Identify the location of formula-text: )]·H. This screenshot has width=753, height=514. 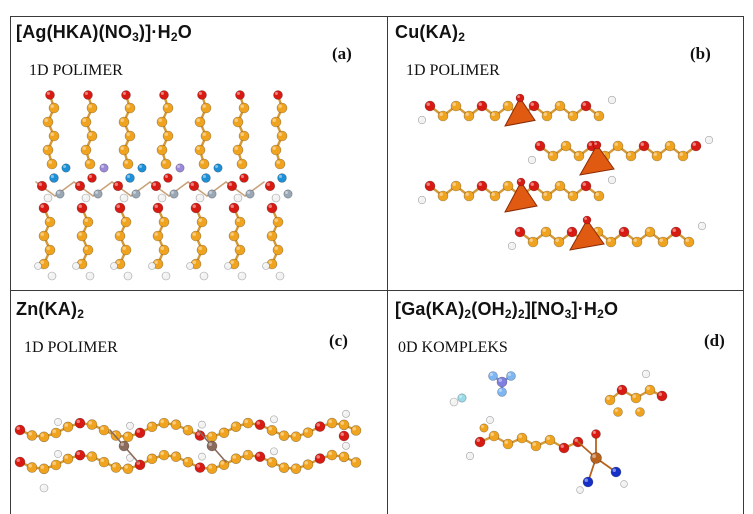
(155, 32).